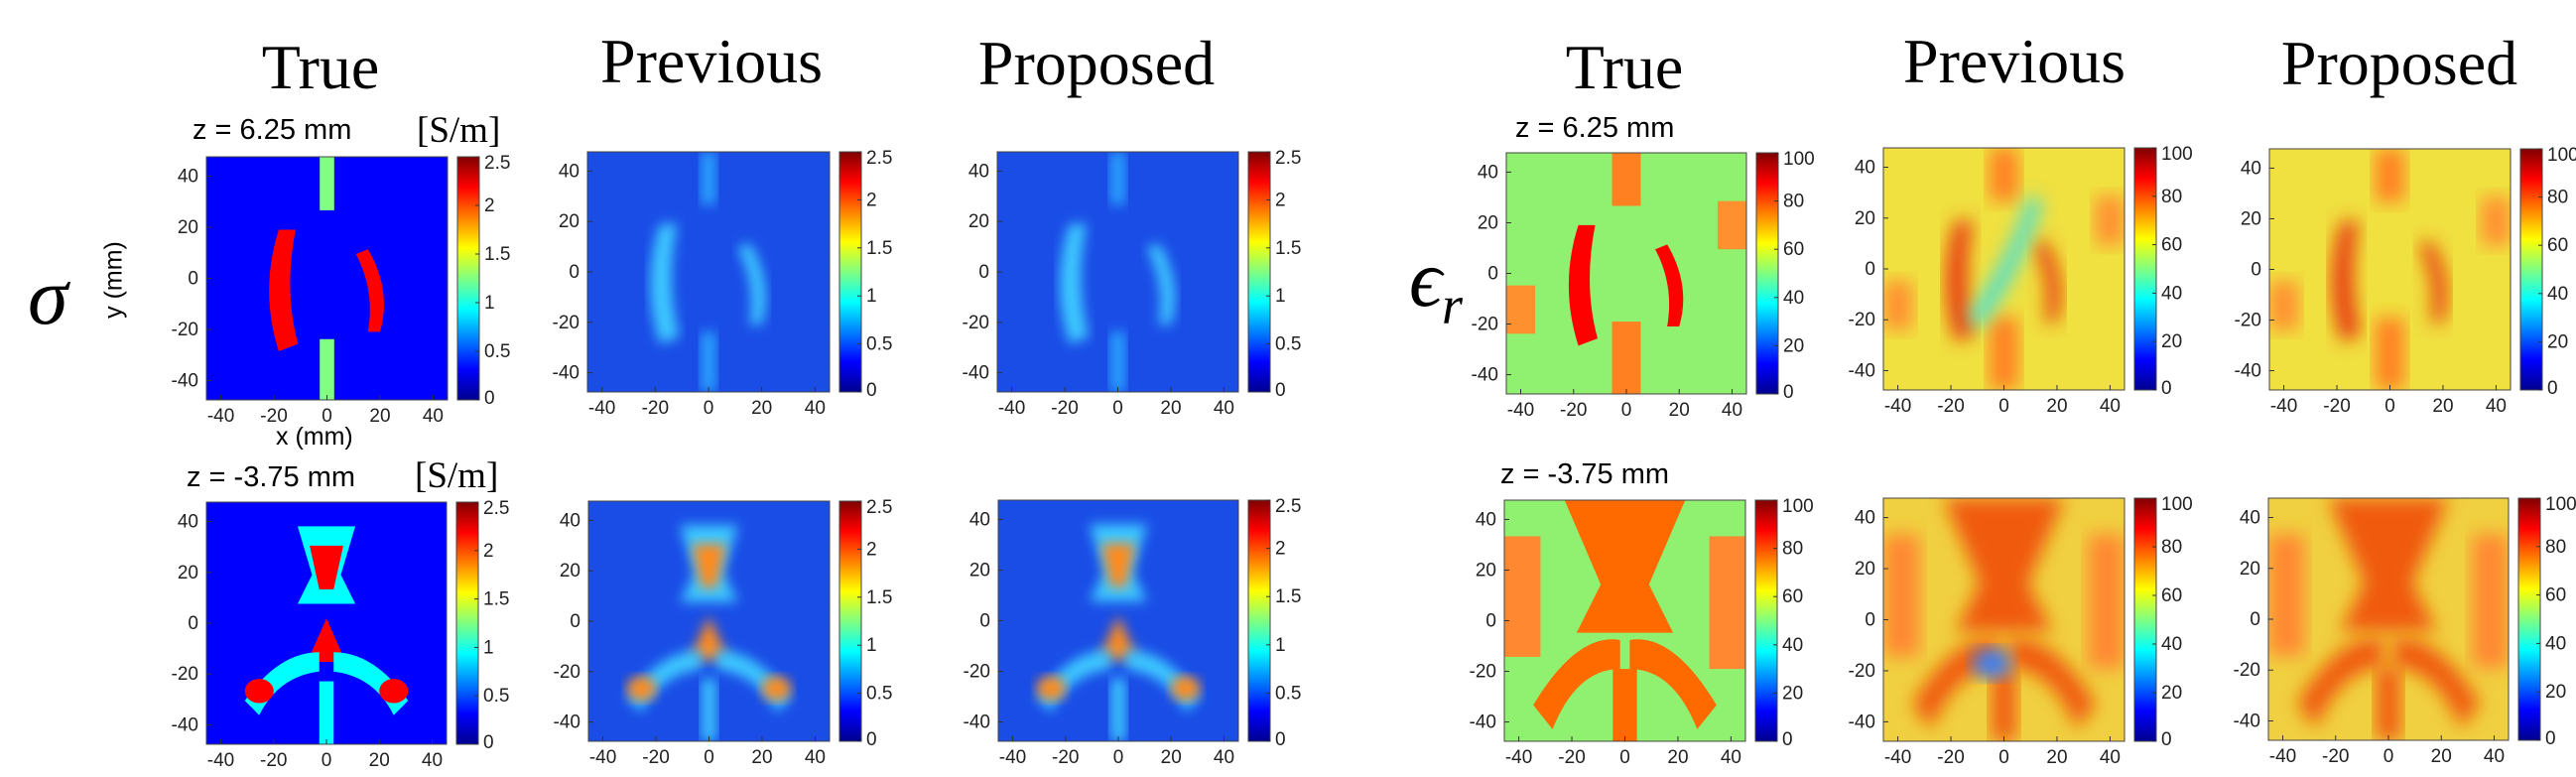 The width and height of the screenshot is (2576, 777). What do you see at coordinates (1436, 285) in the screenshot?
I see `row-label-epsilon-r: ϵr` at bounding box center [1436, 285].